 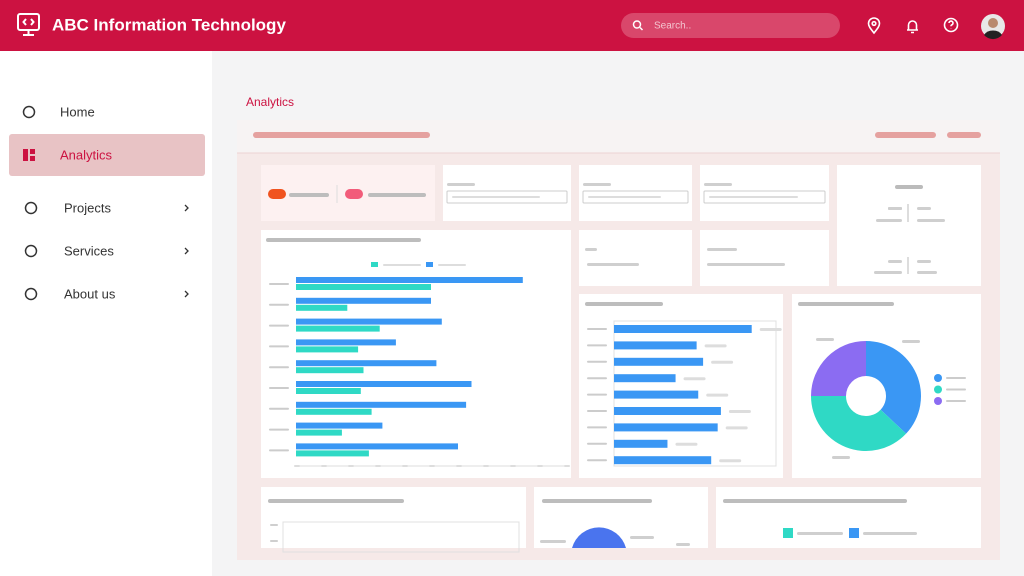 I want to click on nav-item: Home, so click(x=58, y=111).